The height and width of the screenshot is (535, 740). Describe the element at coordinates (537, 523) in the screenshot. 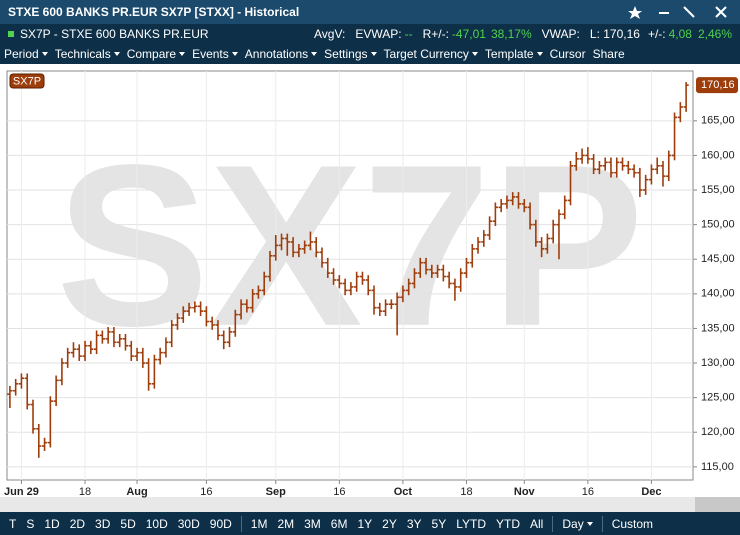

I see `range-button: All` at that location.